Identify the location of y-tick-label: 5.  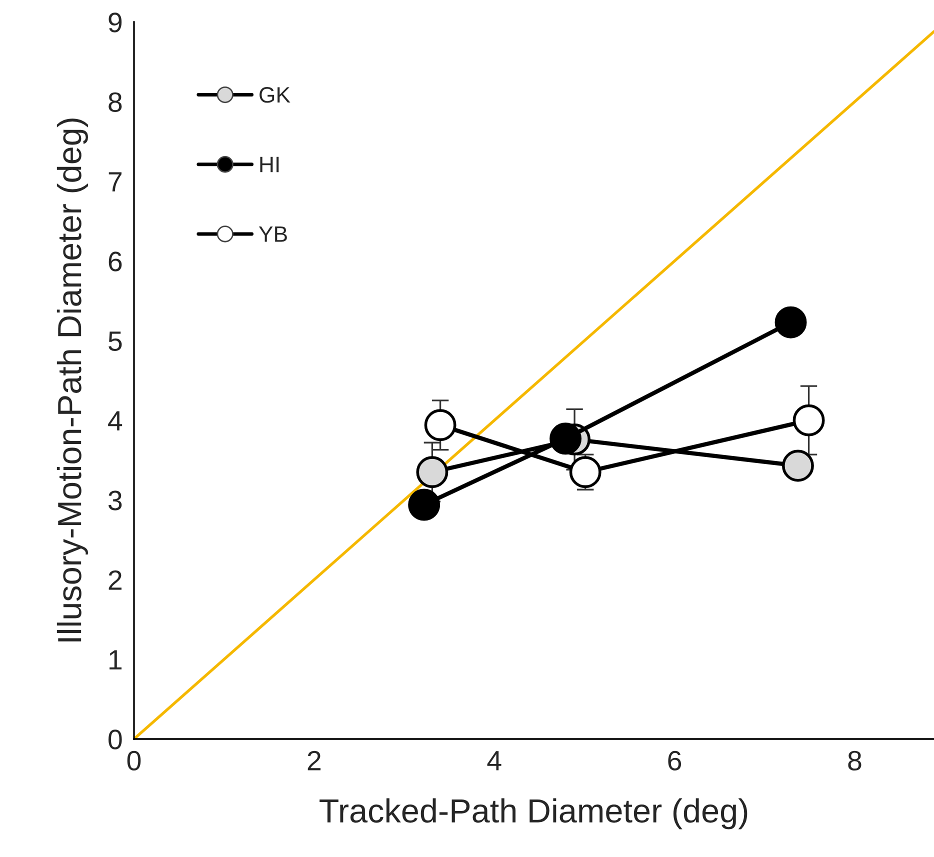
(115, 342).